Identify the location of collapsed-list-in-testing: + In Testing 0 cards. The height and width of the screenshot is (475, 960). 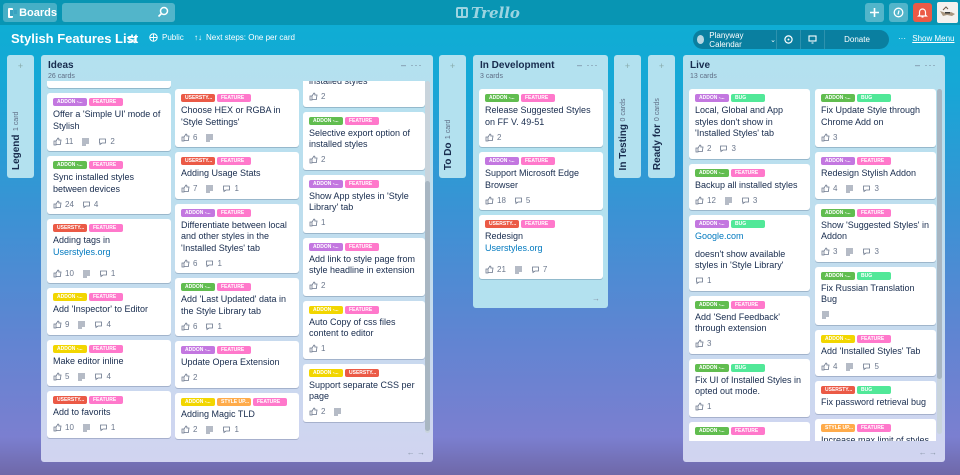
(627, 116).